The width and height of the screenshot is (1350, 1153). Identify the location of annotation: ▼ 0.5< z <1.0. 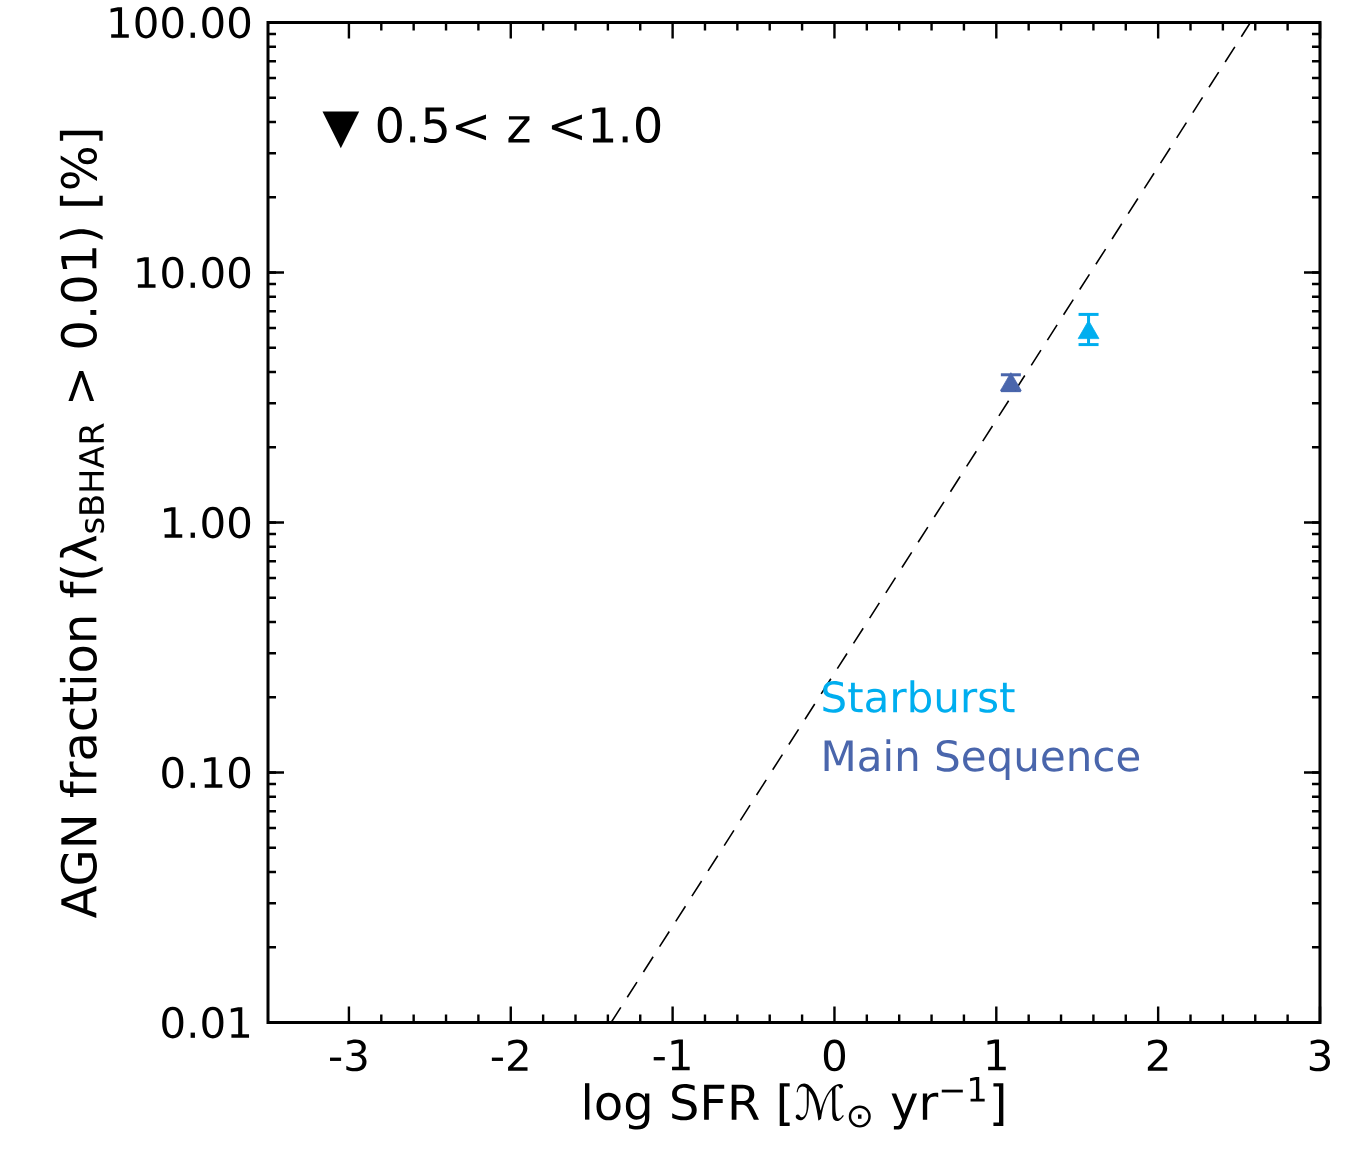
(491, 127).